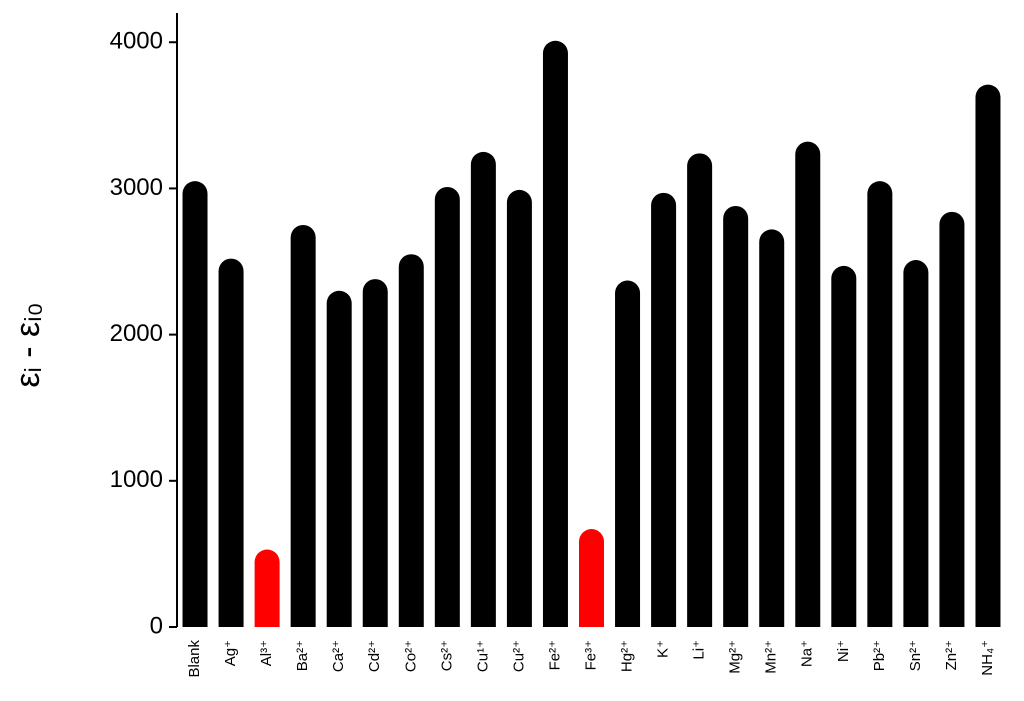  Describe the element at coordinates (136, 41) in the screenshot. I see `y-tick-label: 4000` at that location.